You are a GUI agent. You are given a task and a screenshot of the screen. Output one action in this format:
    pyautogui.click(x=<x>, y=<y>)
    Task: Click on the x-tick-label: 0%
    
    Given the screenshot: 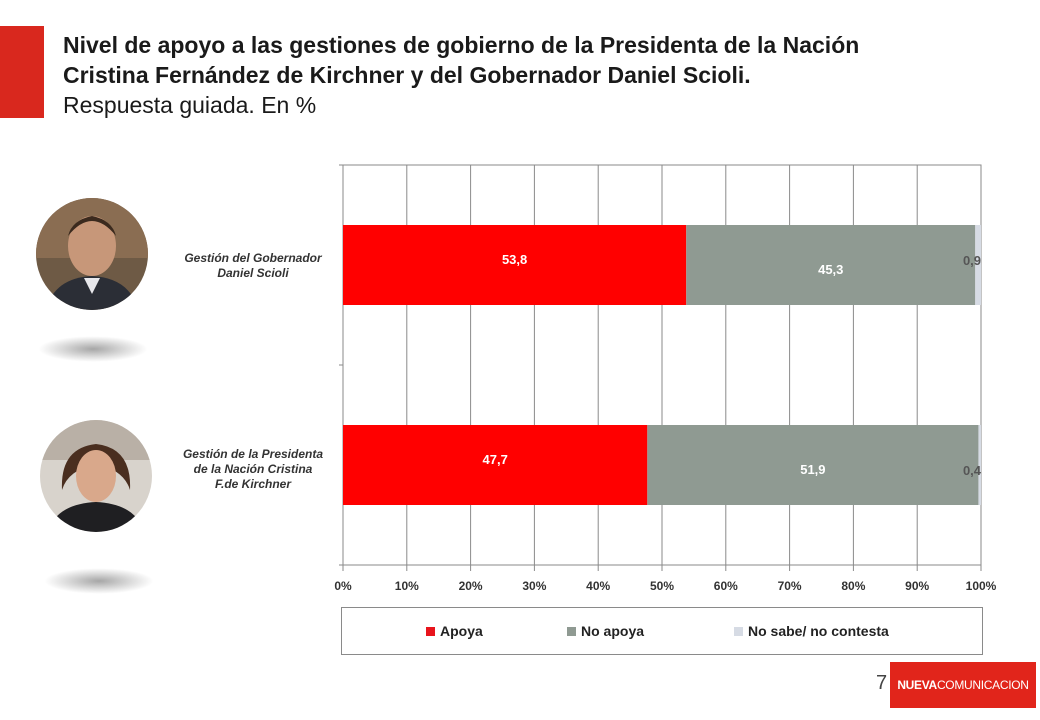 What is the action you would take?
    pyautogui.click(x=343, y=586)
    